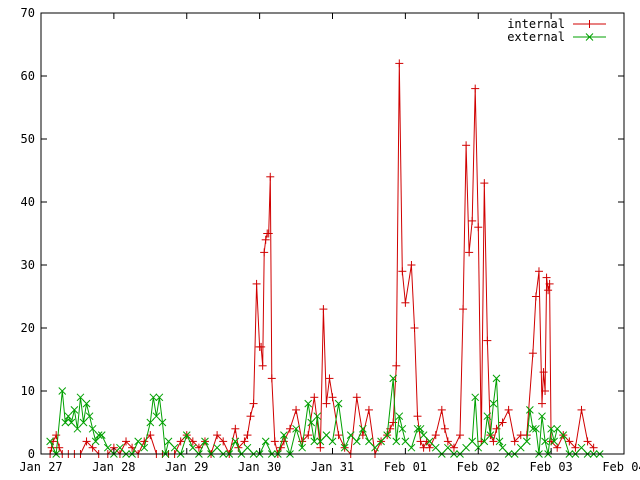  What do you see at coordinates (40, 467) in the screenshot?
I see `x-tick-label: Jan 27` at bounding box center [40, 467].